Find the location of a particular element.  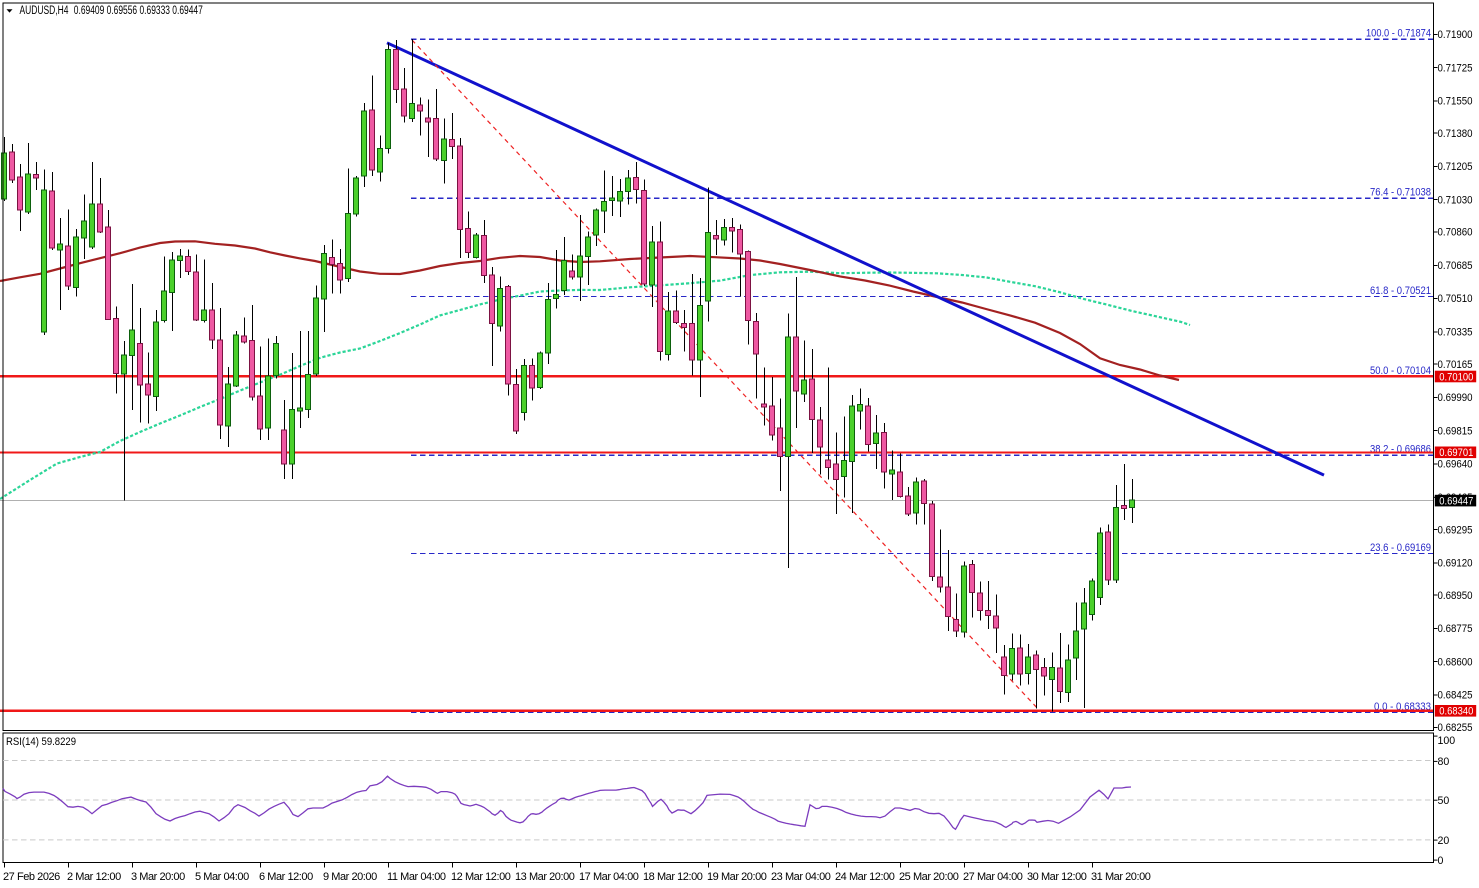

svg-text: 0.70335 is located at coordinates (1455, 333).